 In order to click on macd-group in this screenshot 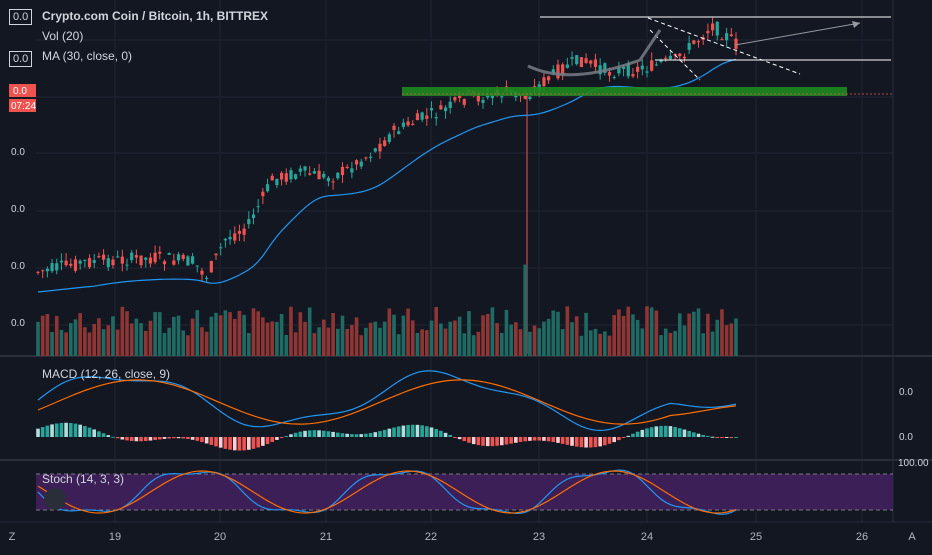, I will do `click(387, 436)`.